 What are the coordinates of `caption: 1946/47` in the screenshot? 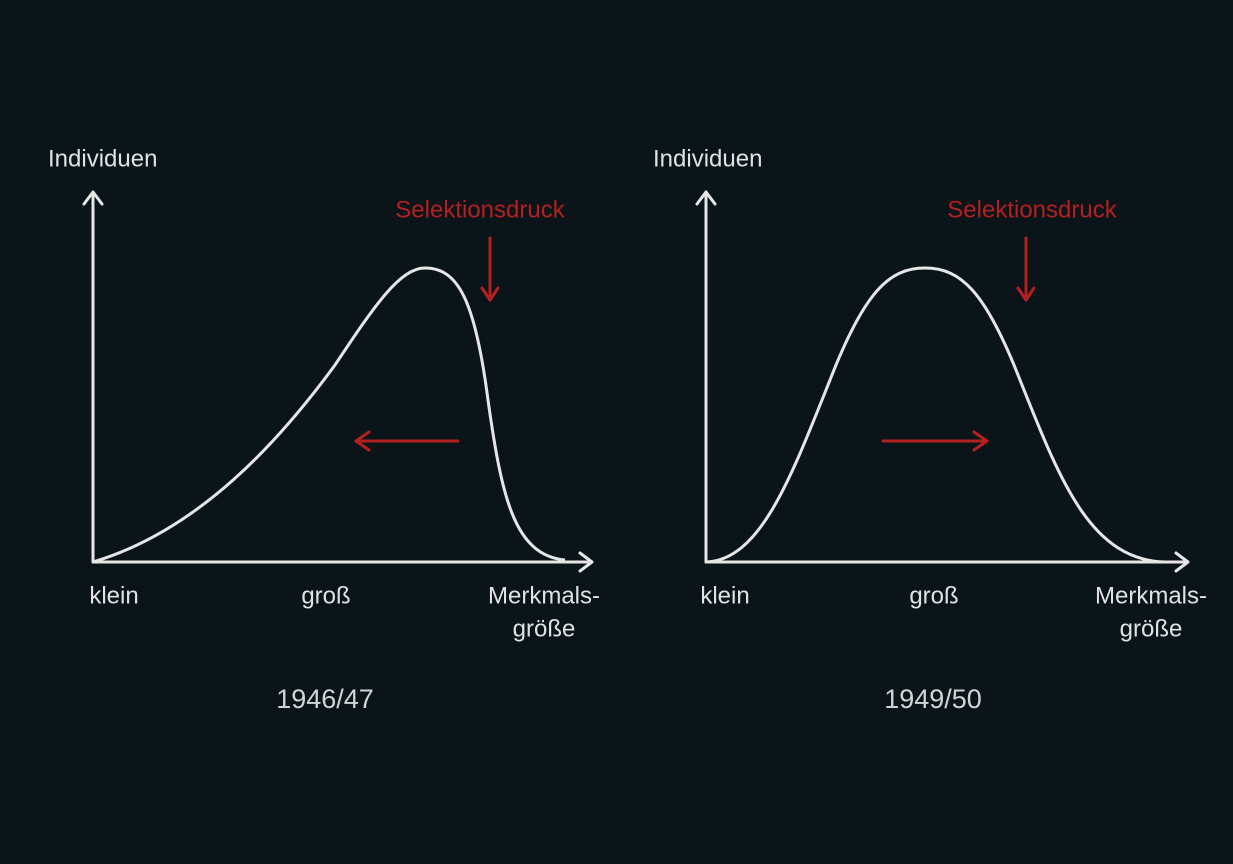 It's located at (325, 699).